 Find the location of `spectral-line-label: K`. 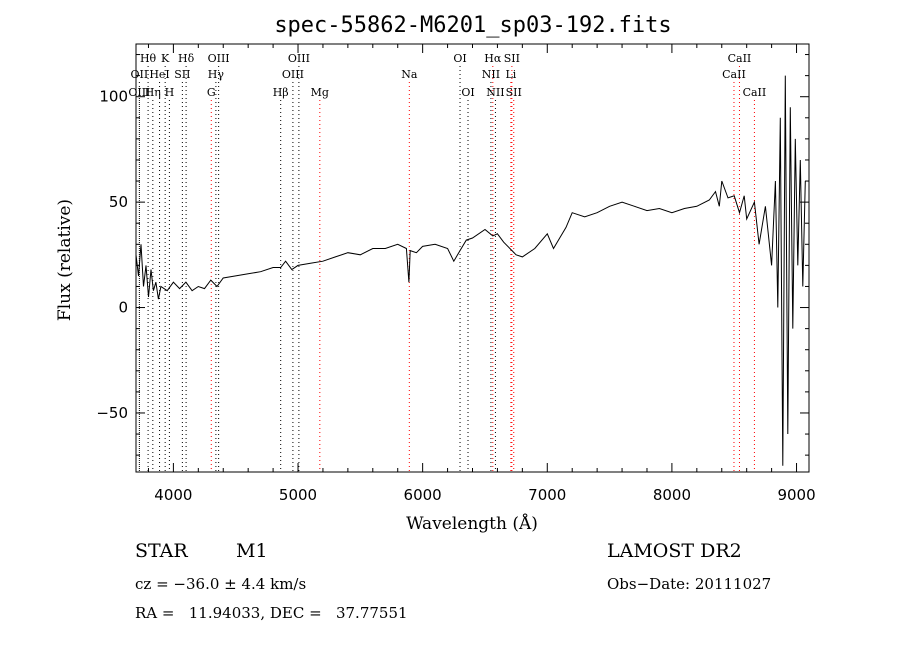

spectral-line-label: K is located at coordinates (165, 58).